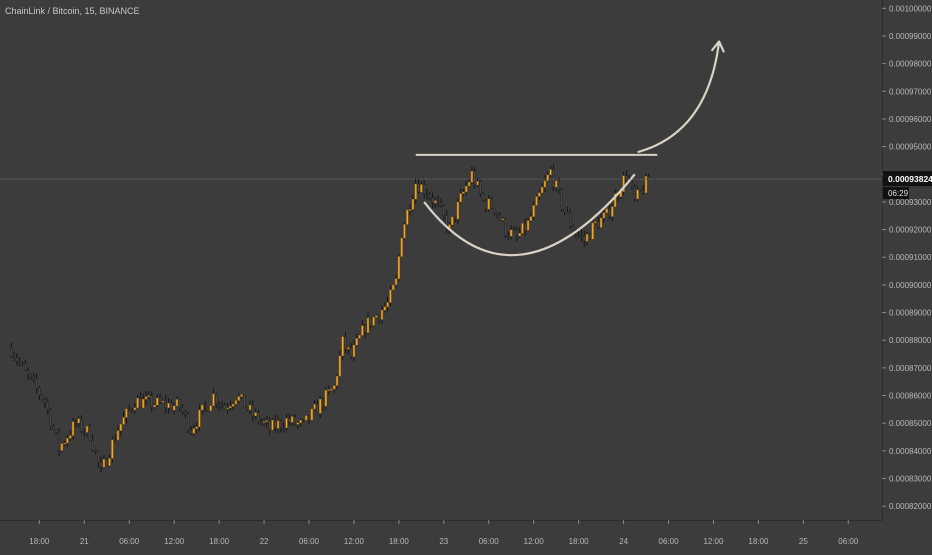 This screenshot has width=932, height=555. I want to click on time-tick-label: 21, so click(84, 541).